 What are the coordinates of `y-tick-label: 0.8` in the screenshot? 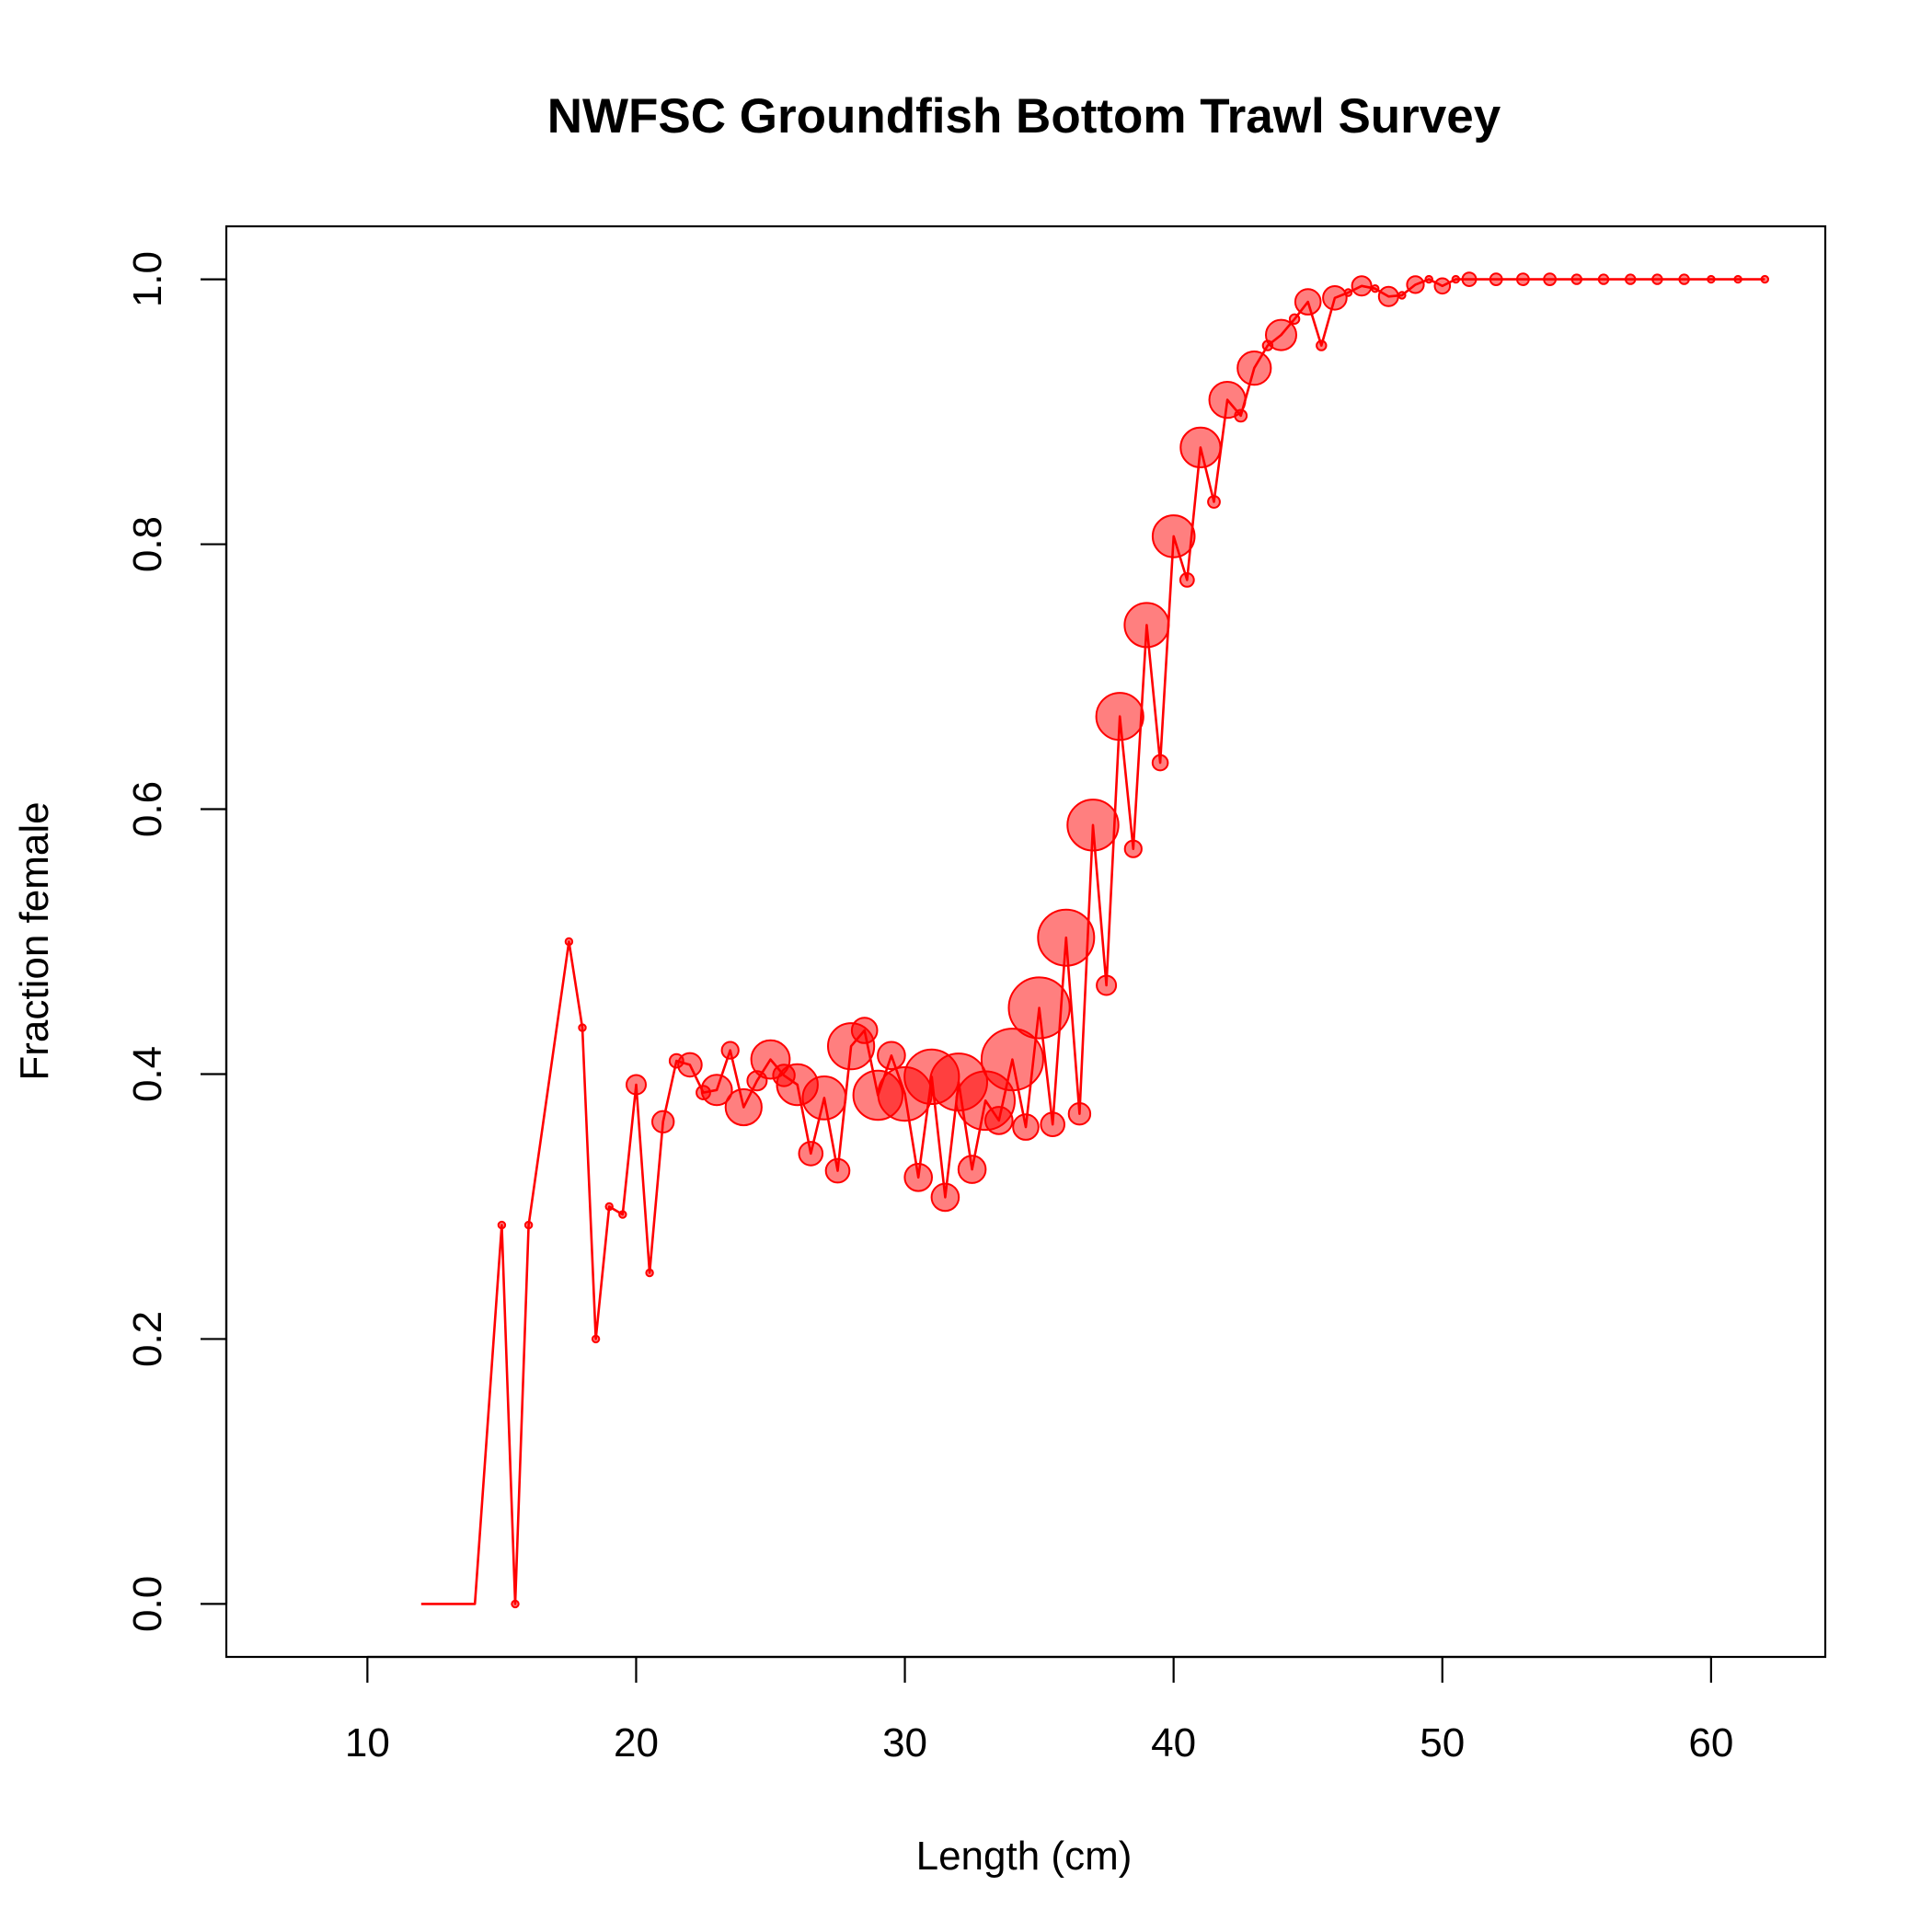 It's located at (147, 544).